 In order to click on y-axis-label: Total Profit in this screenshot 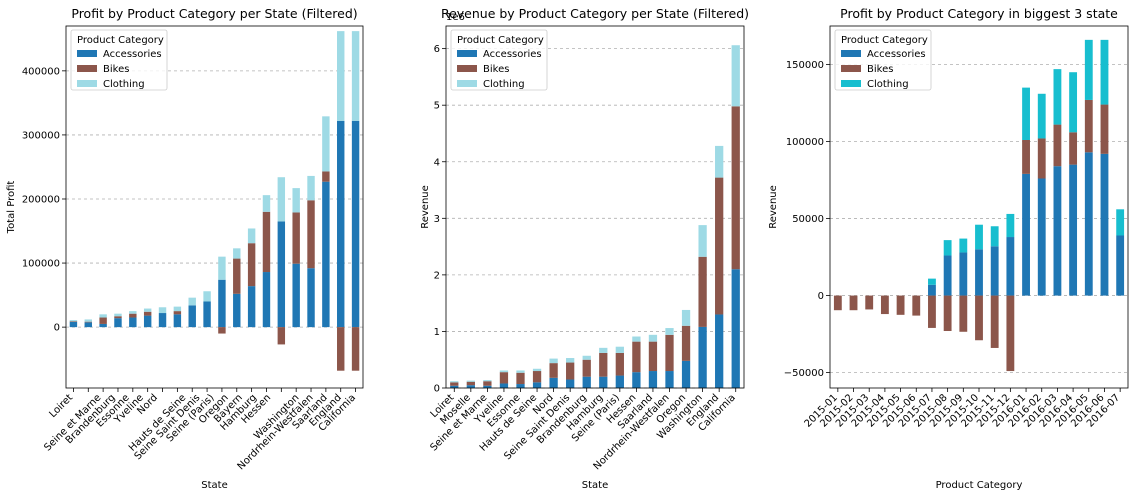, I will do `click(11, 208)`.